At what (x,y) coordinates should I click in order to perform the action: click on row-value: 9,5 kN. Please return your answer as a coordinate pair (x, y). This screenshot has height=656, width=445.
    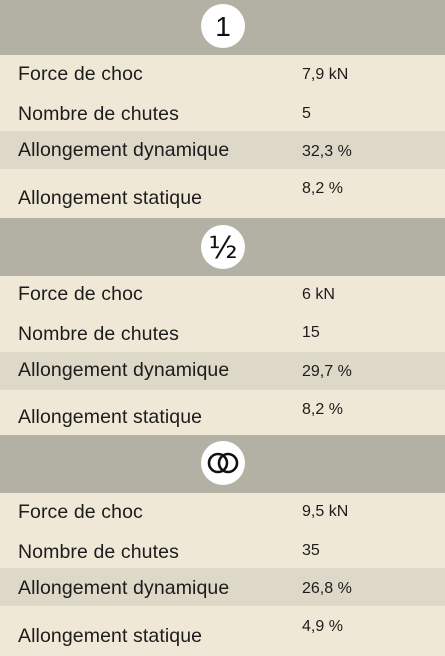
    Looking at the image, I should click on (325, 511).